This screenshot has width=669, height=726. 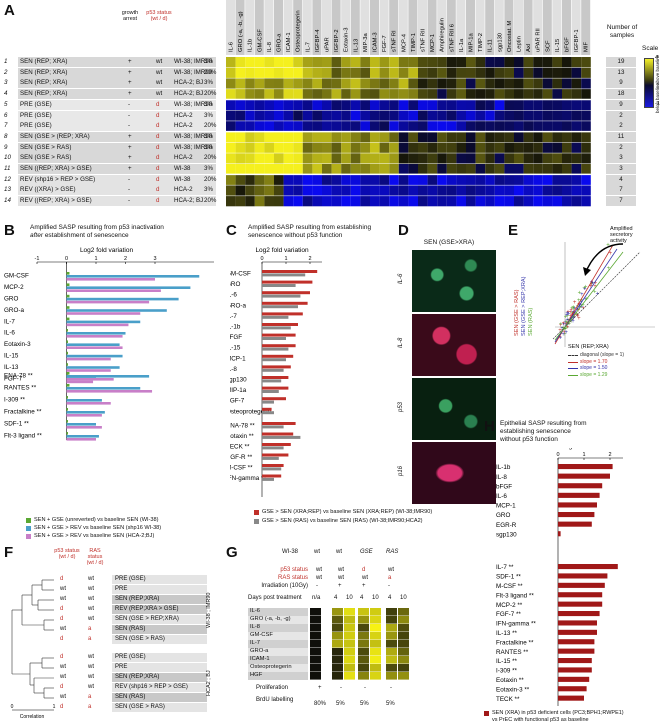 What do you see at coordinates (110, 147) in the screenshot?
I see `panel-a-row: 9 SEN (GSE > RAS) + d WI-38; IMR90 3%` at bounding box center [110, 147].